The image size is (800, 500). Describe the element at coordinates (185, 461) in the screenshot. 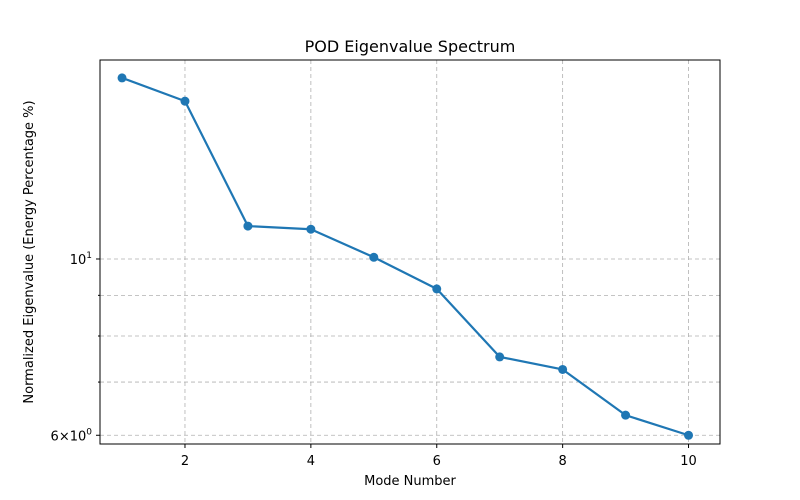

I see `x-tick-label: 2` at that location.